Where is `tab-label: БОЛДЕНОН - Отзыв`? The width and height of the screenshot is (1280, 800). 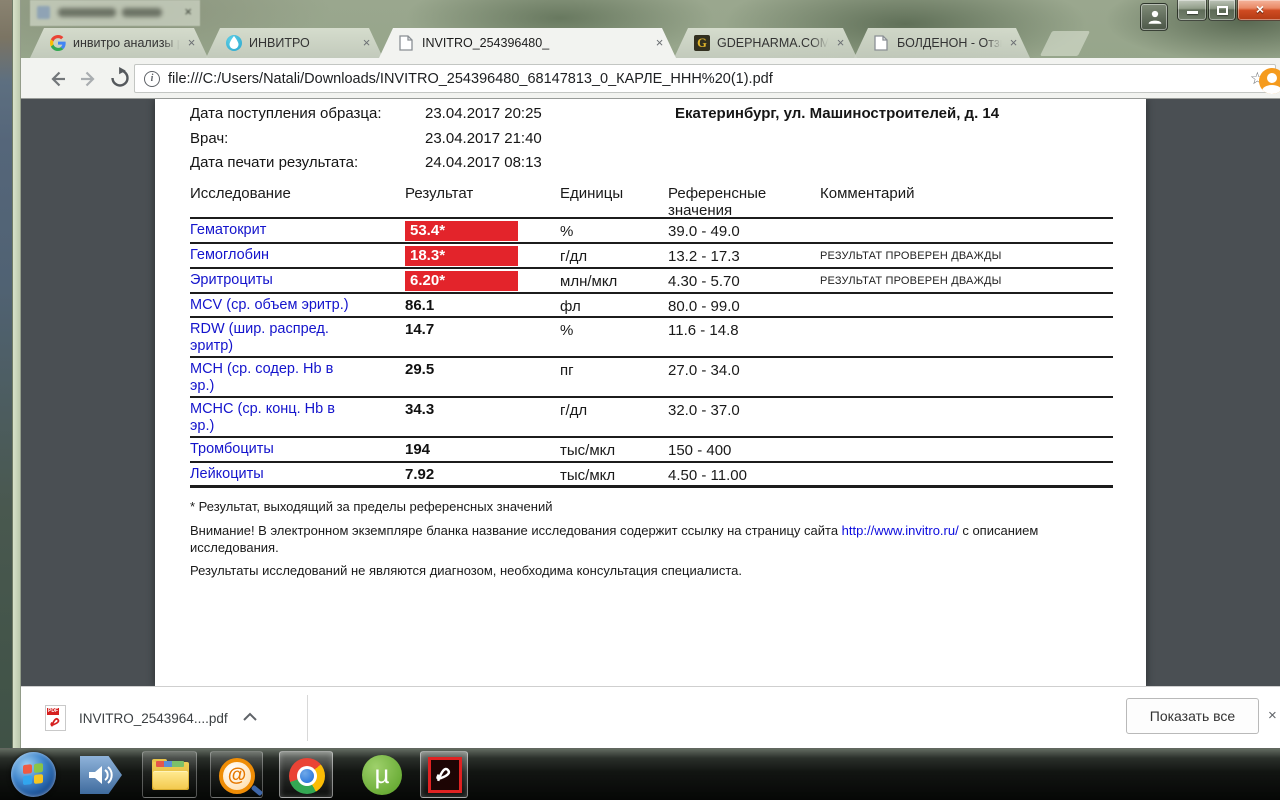 tab-label: БОЛДЕНОН - Отзыв is located at coordinates (951, 43).